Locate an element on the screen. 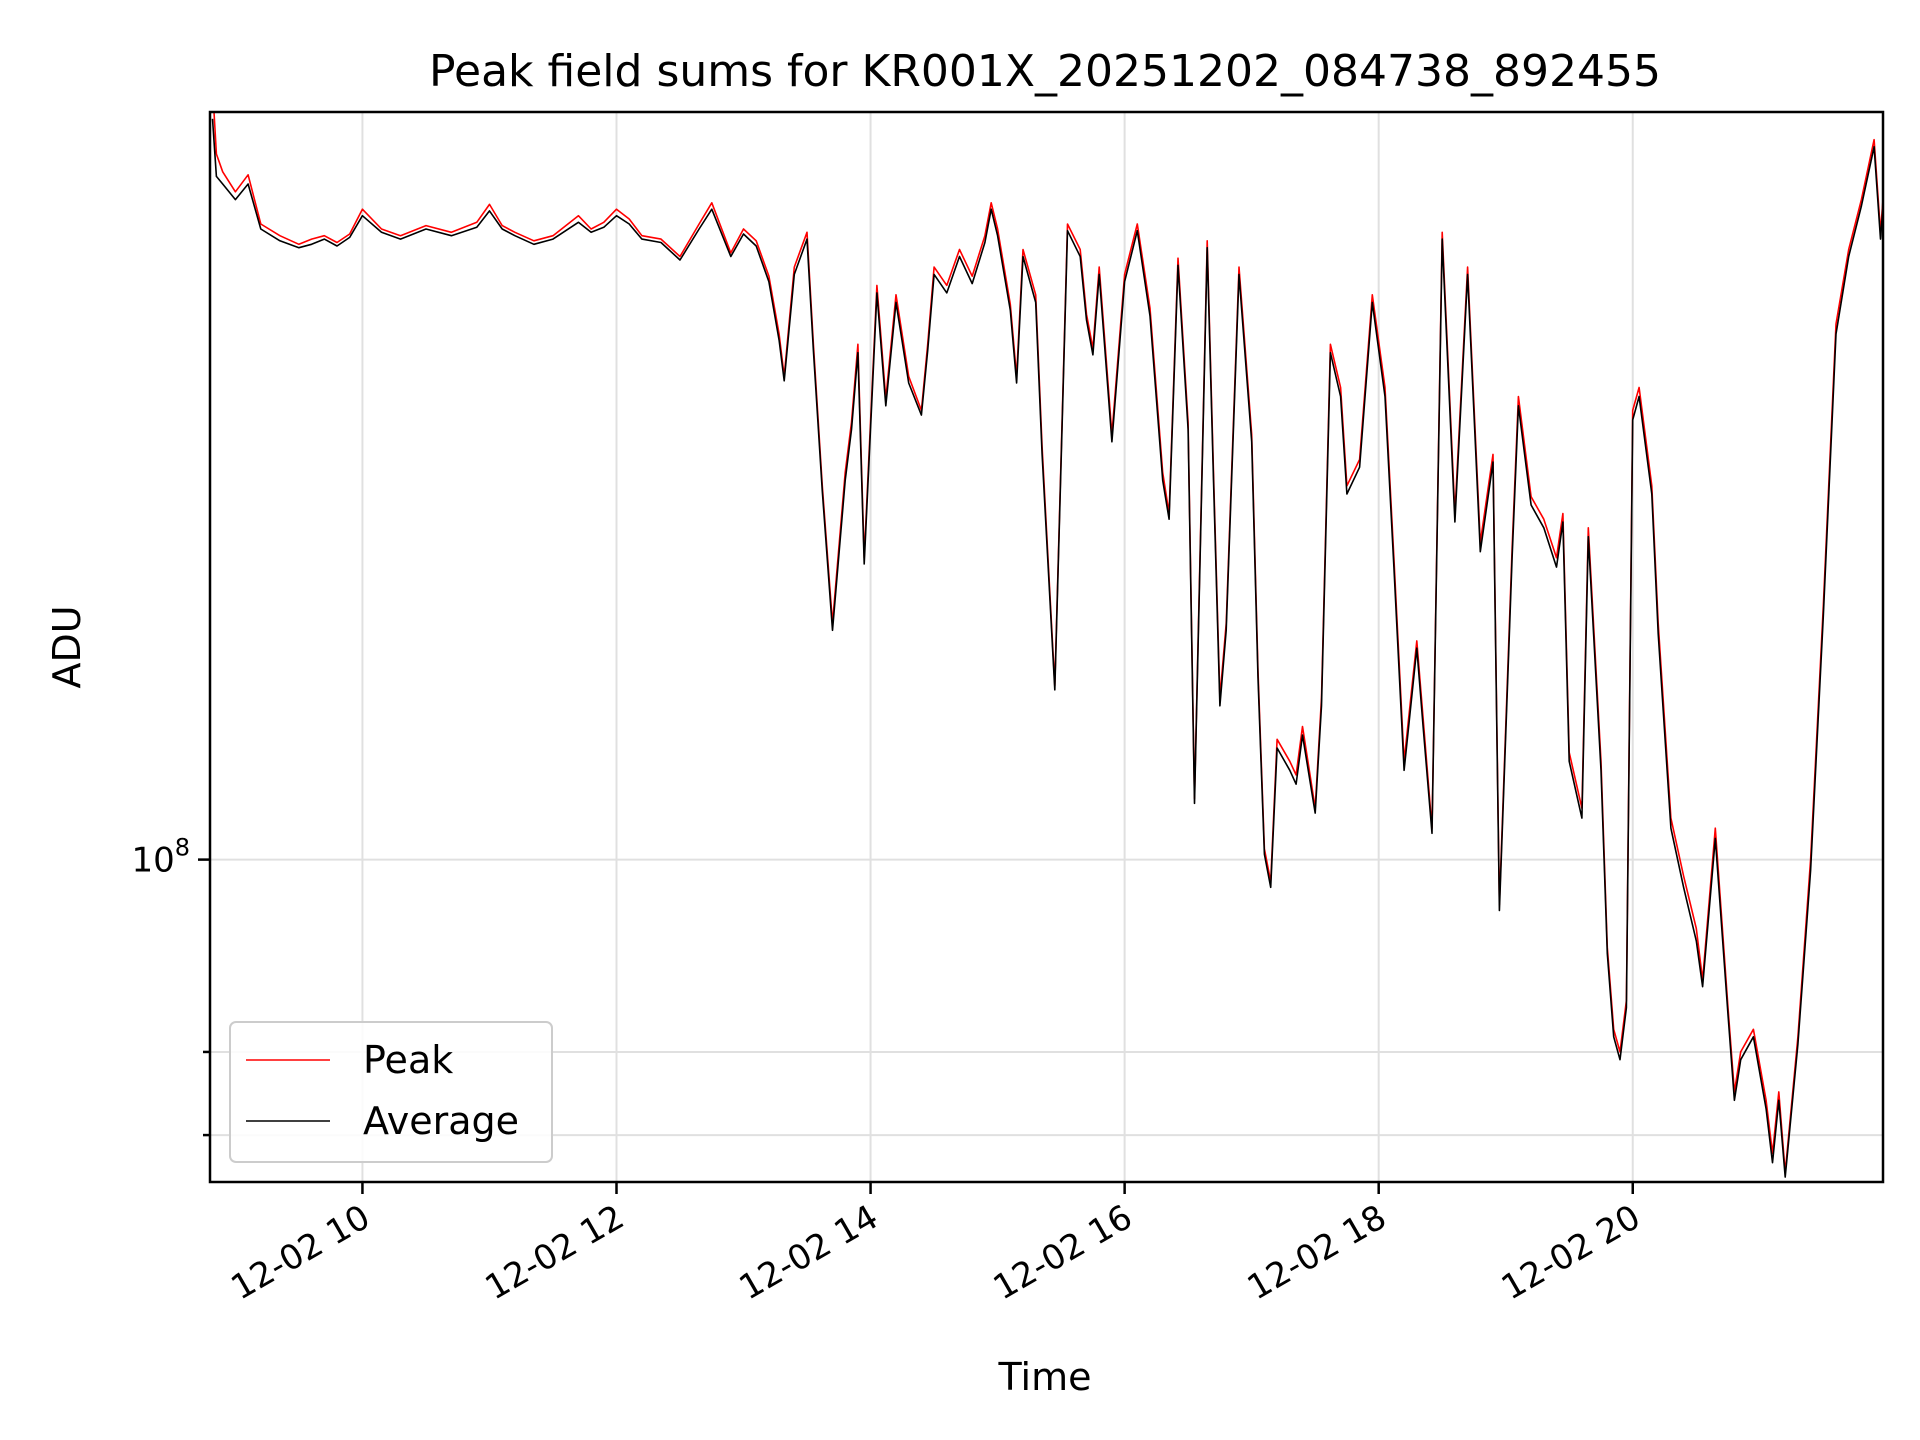 The width and height of the screenshot is (1920, 1440). legend: Peak Average is located at coordinates (391, 1092).